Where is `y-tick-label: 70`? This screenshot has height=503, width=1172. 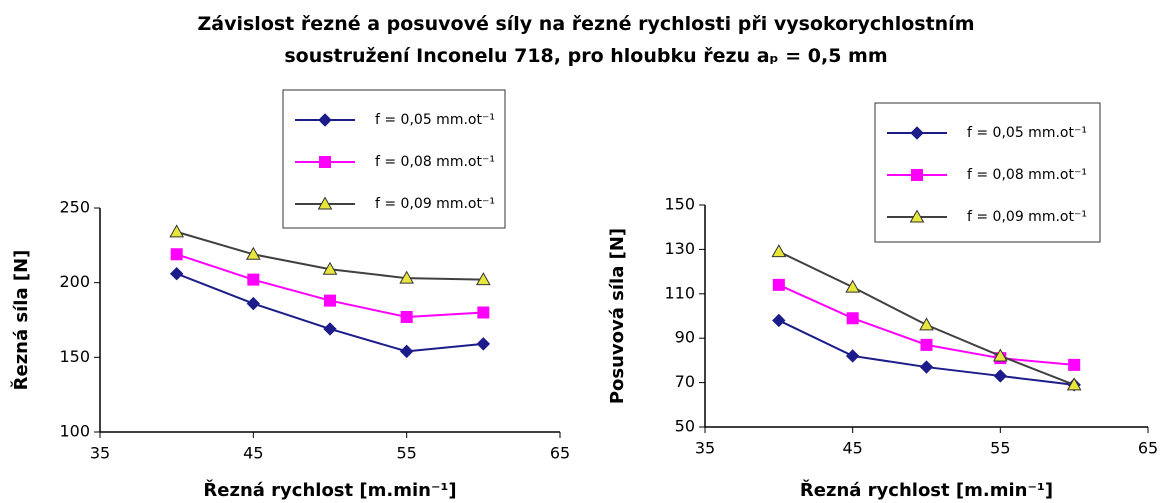 y-tick-label: 70 is located at coordinates (685, 381).